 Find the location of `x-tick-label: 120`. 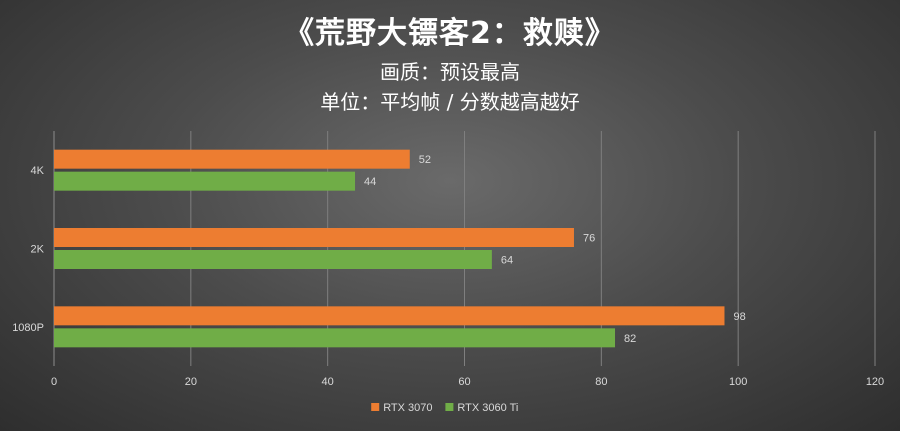

x-tick-label: 120 is located at coordinates (875, 382).